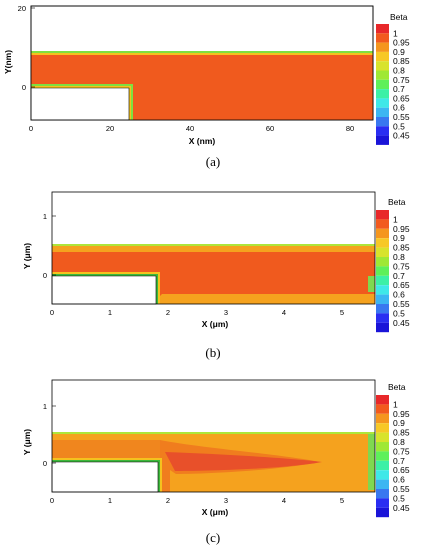 The width and height of the screenshot is (426, 555). I want to click on contour-inlet, so click(106, 450).